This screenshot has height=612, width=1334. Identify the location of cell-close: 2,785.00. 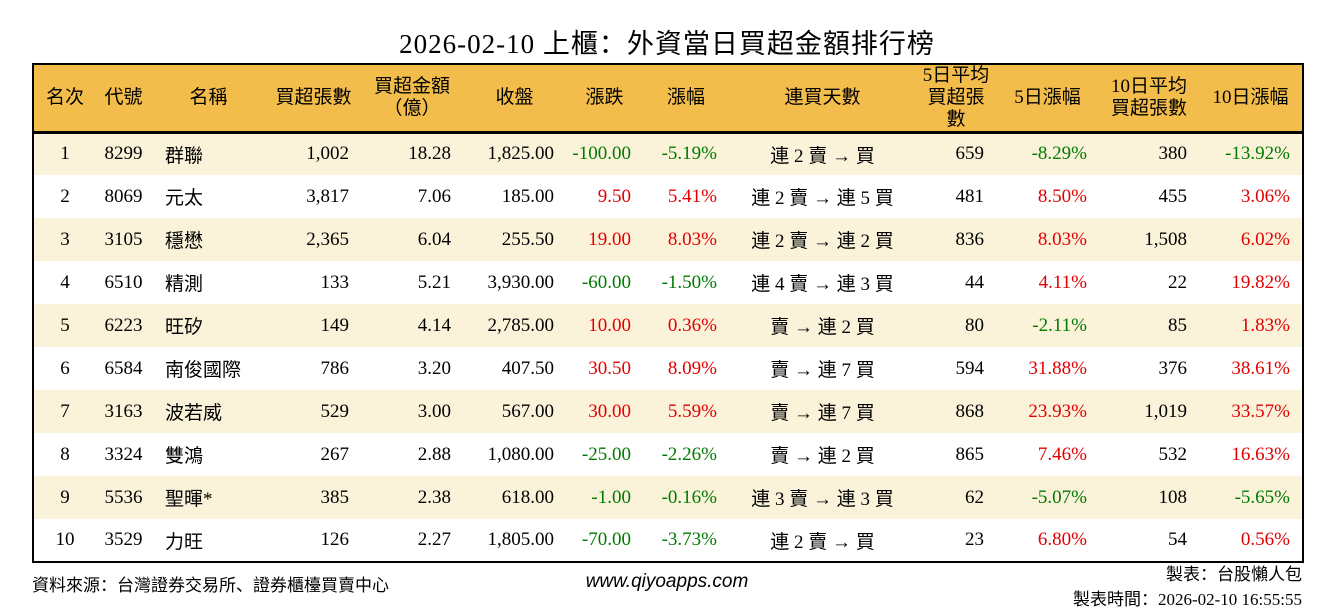
(521, 325).